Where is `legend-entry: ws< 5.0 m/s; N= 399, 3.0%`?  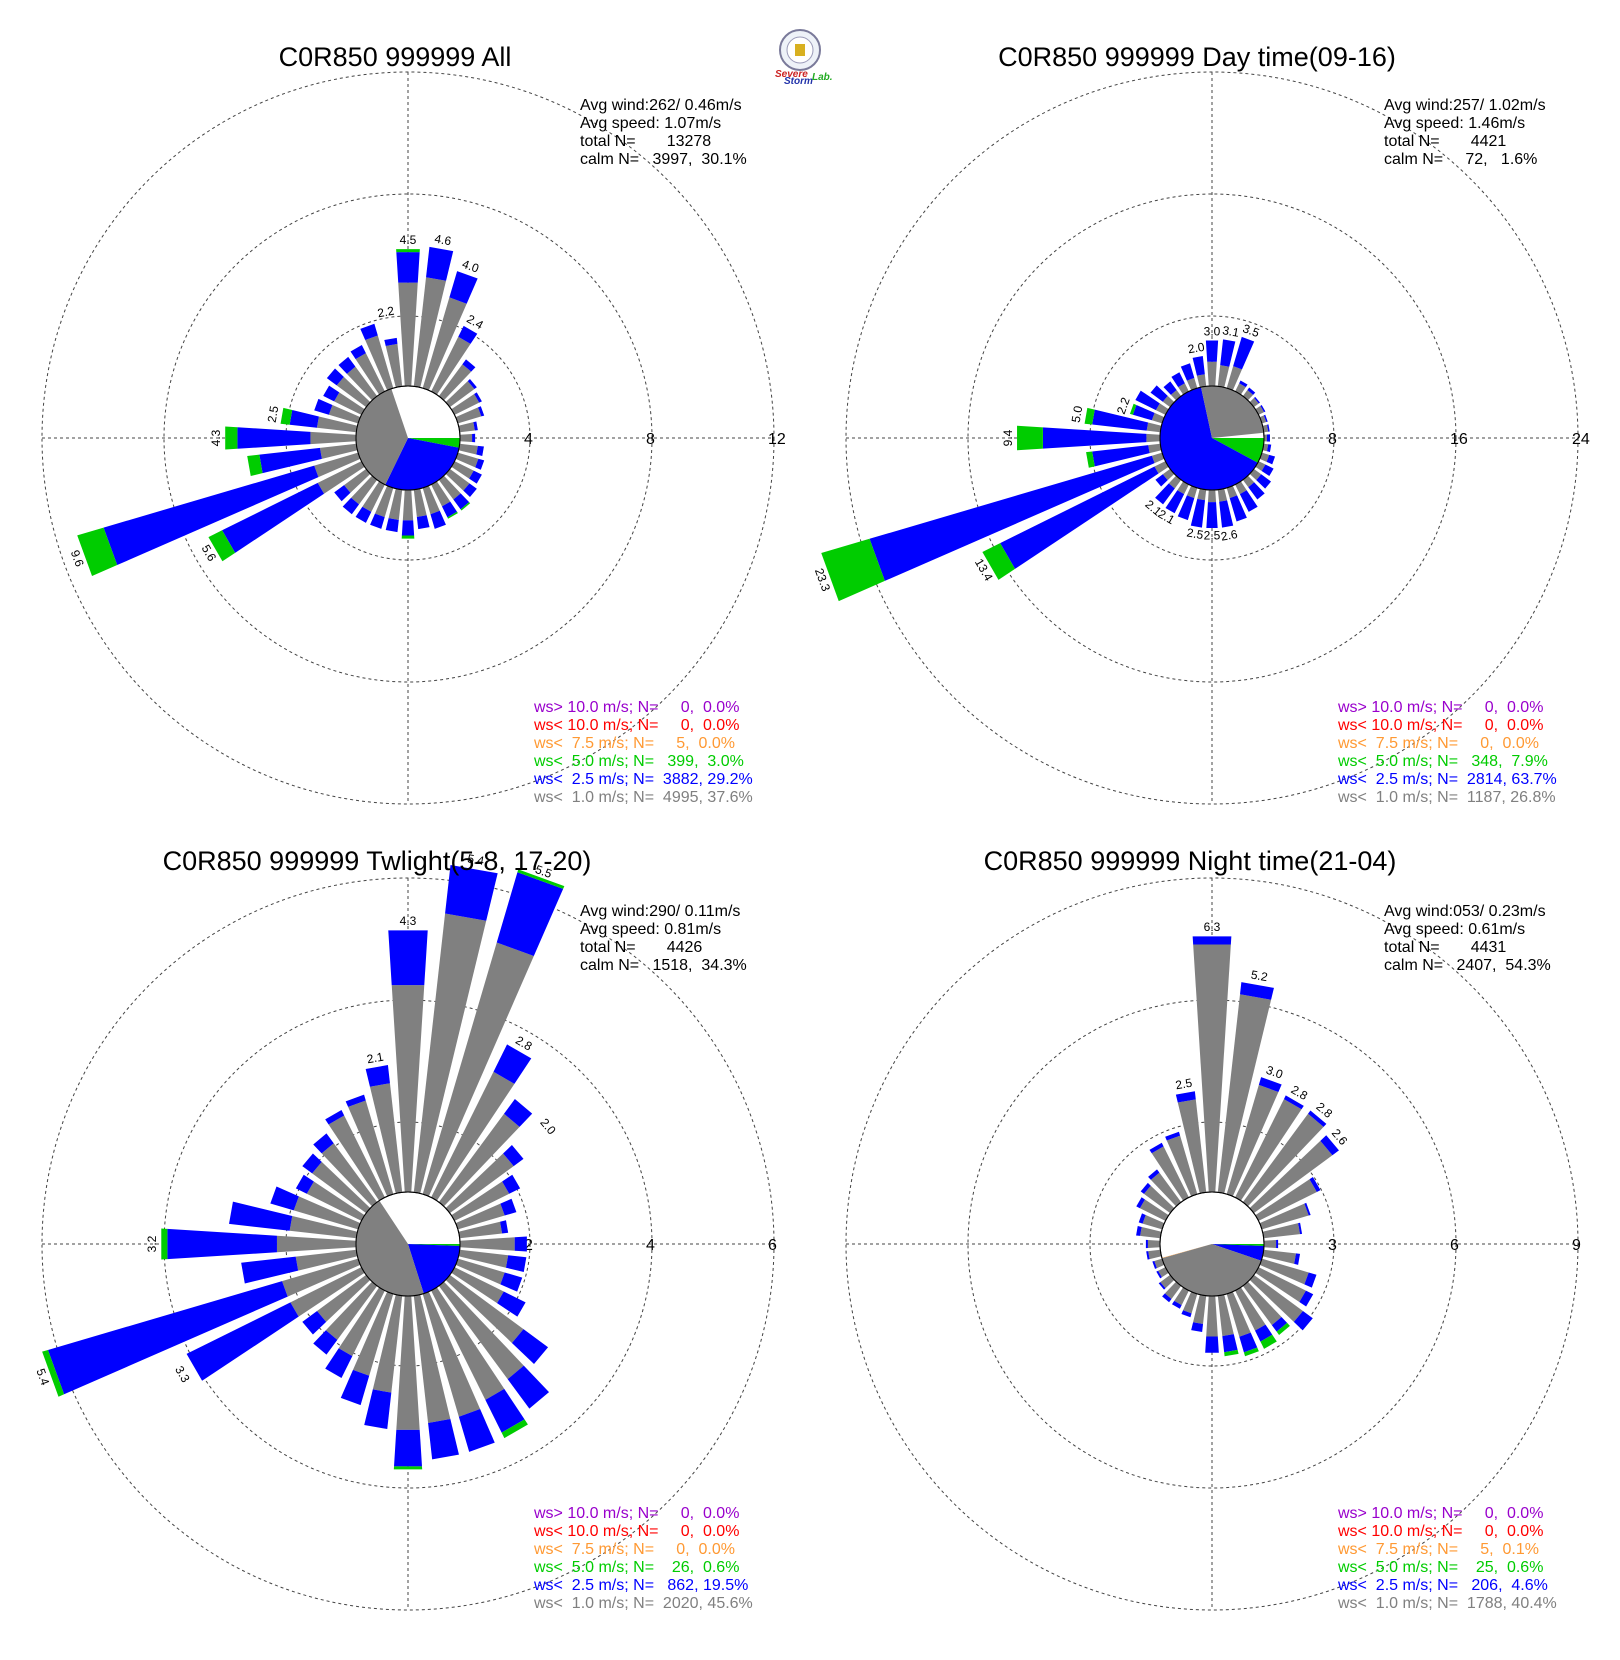 legend-entry: ws< 5.0 m/s; N= 399, 3.0% is located at coordinates (638, 761).